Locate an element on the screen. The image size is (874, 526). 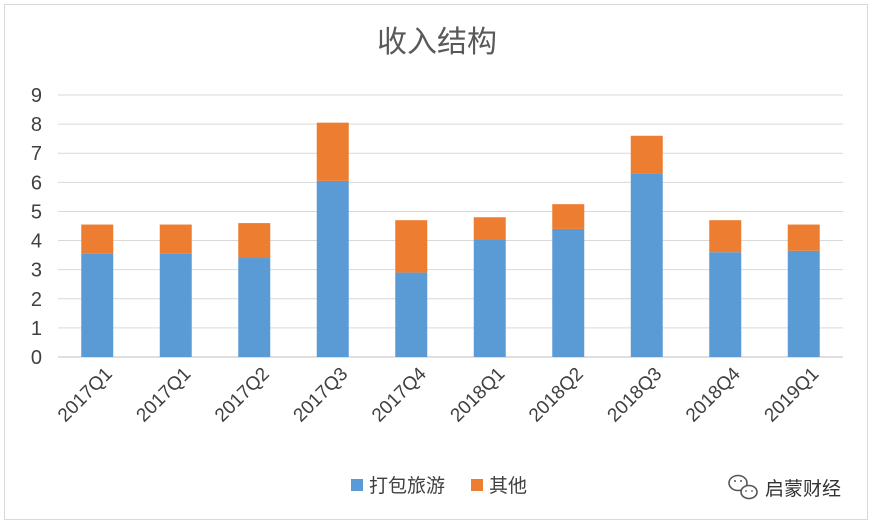
wechat-icon is located at coordinates (743, 487).